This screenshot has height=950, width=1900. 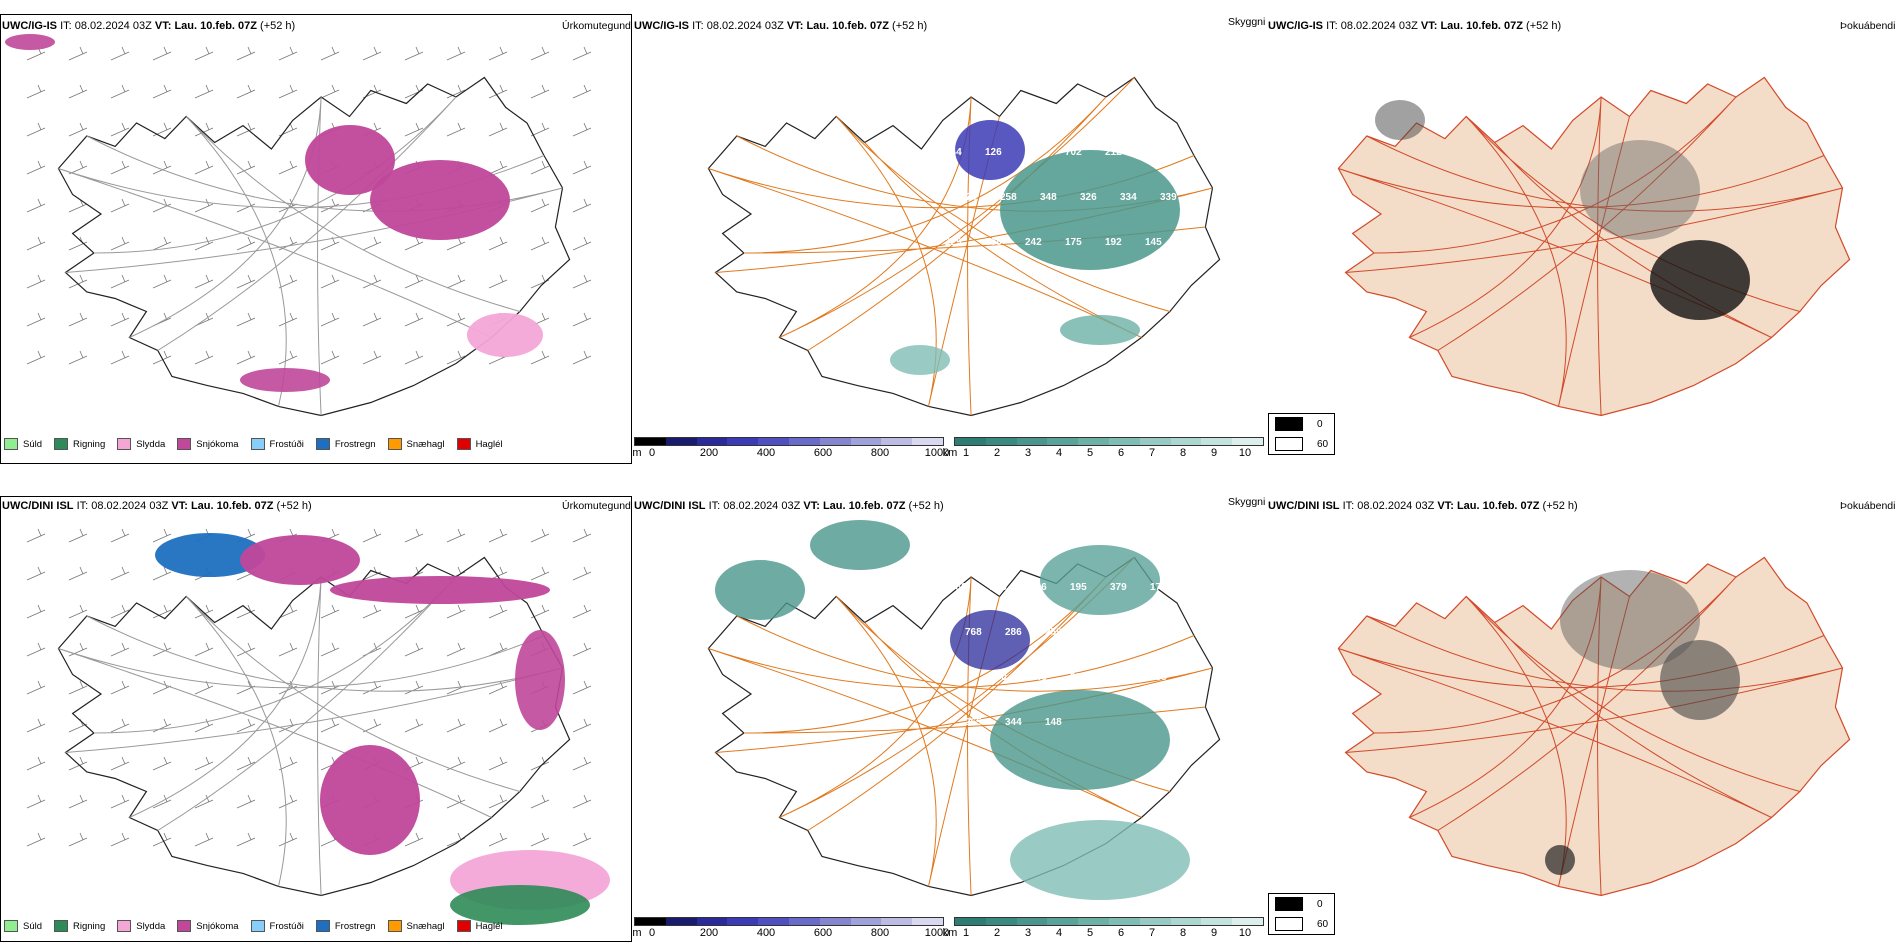 What do you see at coordinates (1113, 152) in the screenshot?
I see `visibility-value-label: 212` at bounding box center [1113, 152].